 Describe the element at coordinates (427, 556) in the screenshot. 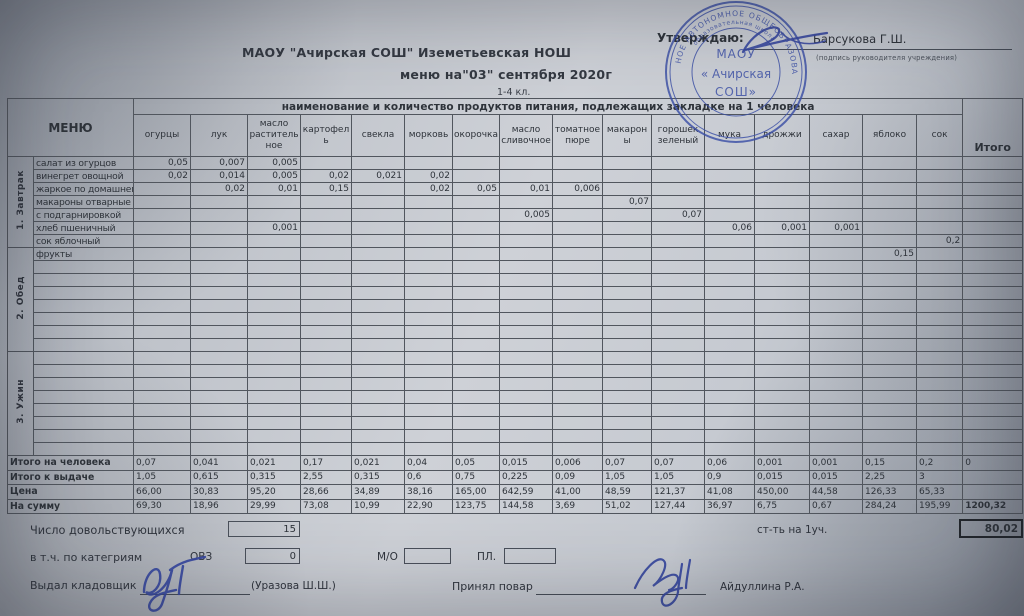

I see `mo-count-box` at that location.